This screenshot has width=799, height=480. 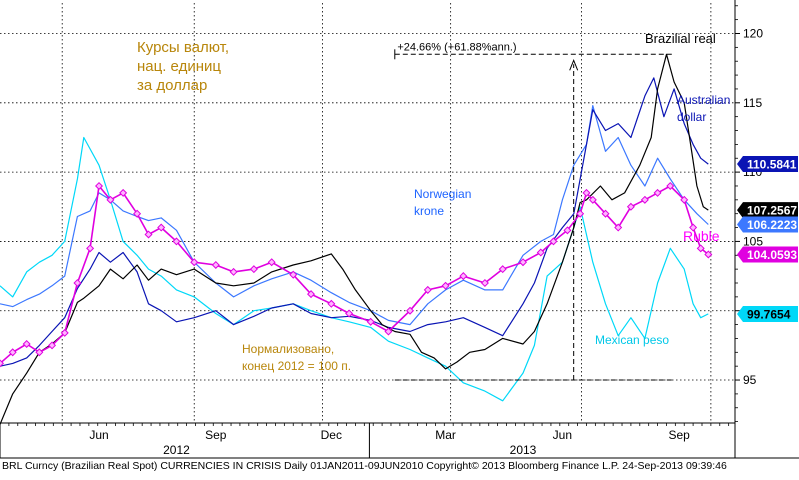 What do you see at coordinates (691, 117) in the screenshot?
I see `series-label-australia: dollar` at bounding box center [691, 117].